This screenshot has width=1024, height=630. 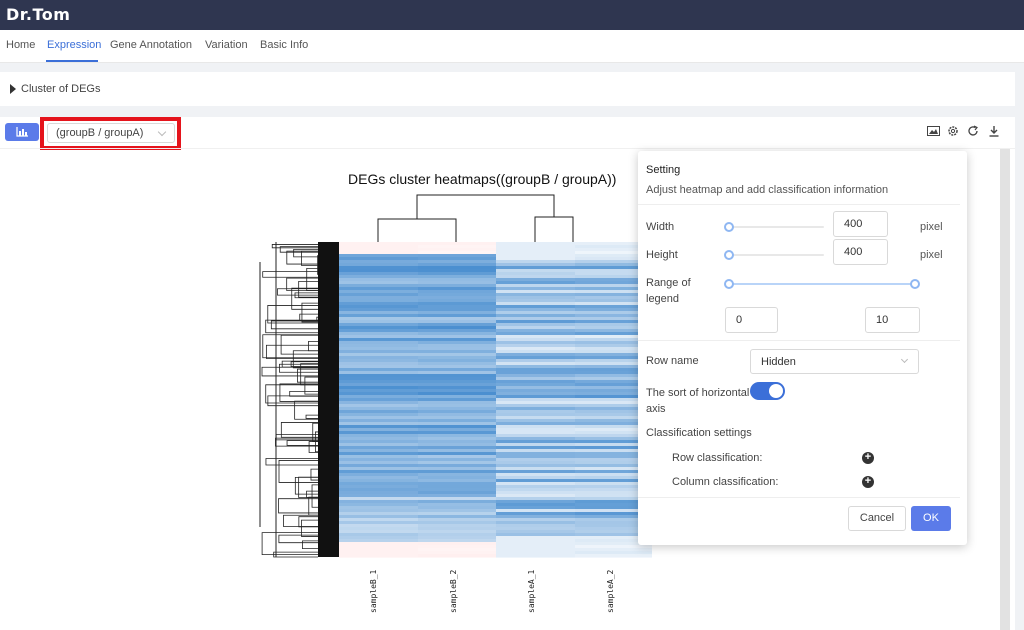 I want to click on nav-basic-info: Basic Info, so click(x=284, y=45).